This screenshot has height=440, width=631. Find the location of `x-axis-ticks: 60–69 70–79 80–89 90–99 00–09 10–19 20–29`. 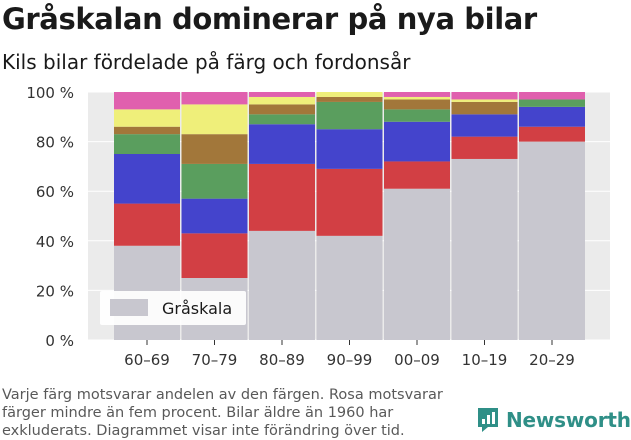

x-axis-ticks: 60–69 70–79 80–89 90–99 00–09 10–19 20–29 is located at coordinates (349, 354).